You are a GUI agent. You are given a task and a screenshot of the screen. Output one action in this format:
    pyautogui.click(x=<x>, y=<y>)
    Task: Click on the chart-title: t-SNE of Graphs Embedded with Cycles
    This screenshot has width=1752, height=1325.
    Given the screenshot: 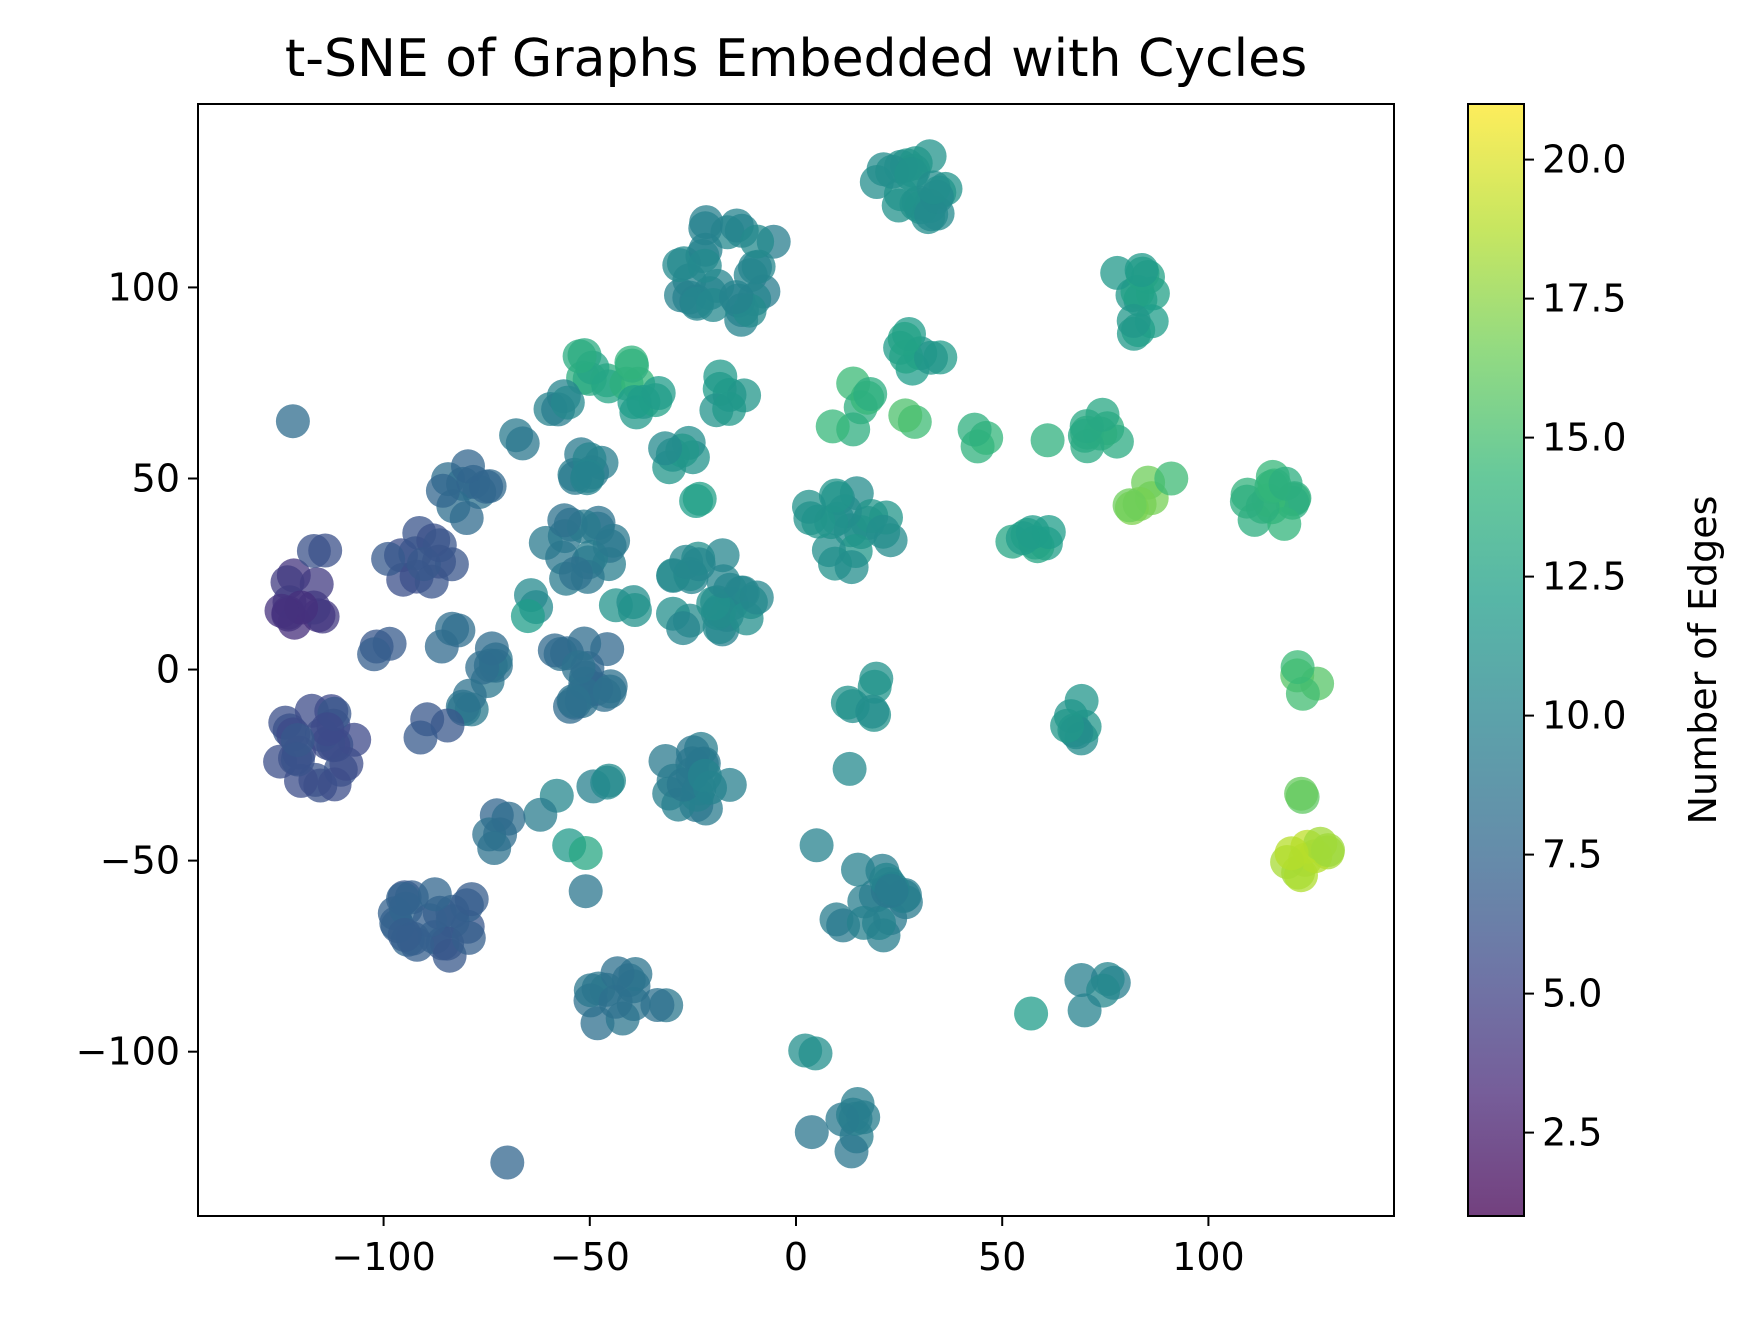 What is the action you would take?
    pyautogui.click(x=796, y=59)
    